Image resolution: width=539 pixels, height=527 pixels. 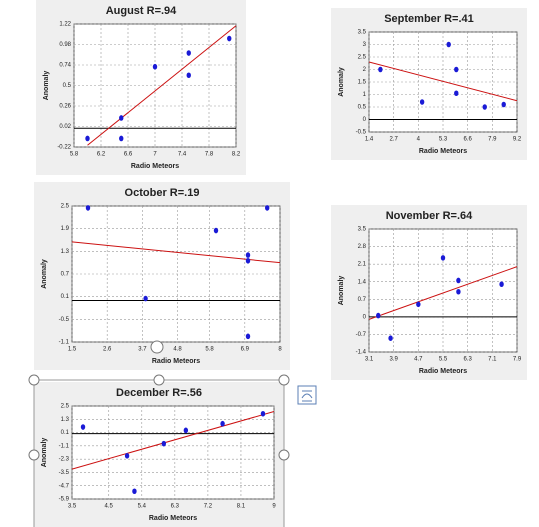 I want to click on y-tick-label: 1.3, so click(x=65, y=252).